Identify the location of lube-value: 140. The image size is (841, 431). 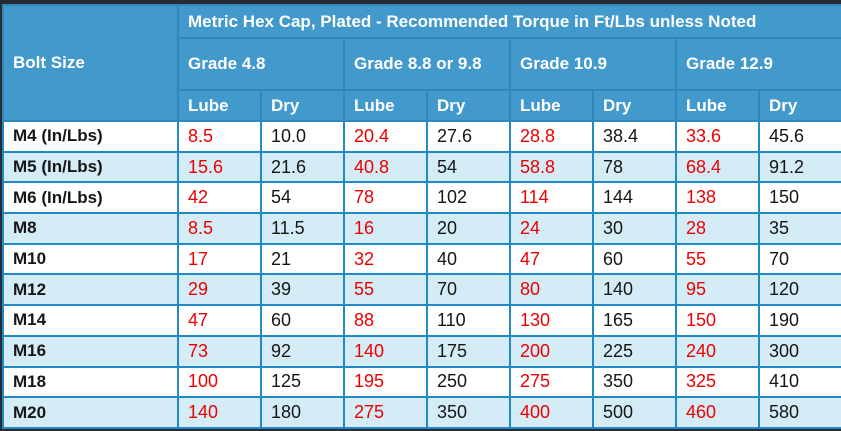
(385, 351).